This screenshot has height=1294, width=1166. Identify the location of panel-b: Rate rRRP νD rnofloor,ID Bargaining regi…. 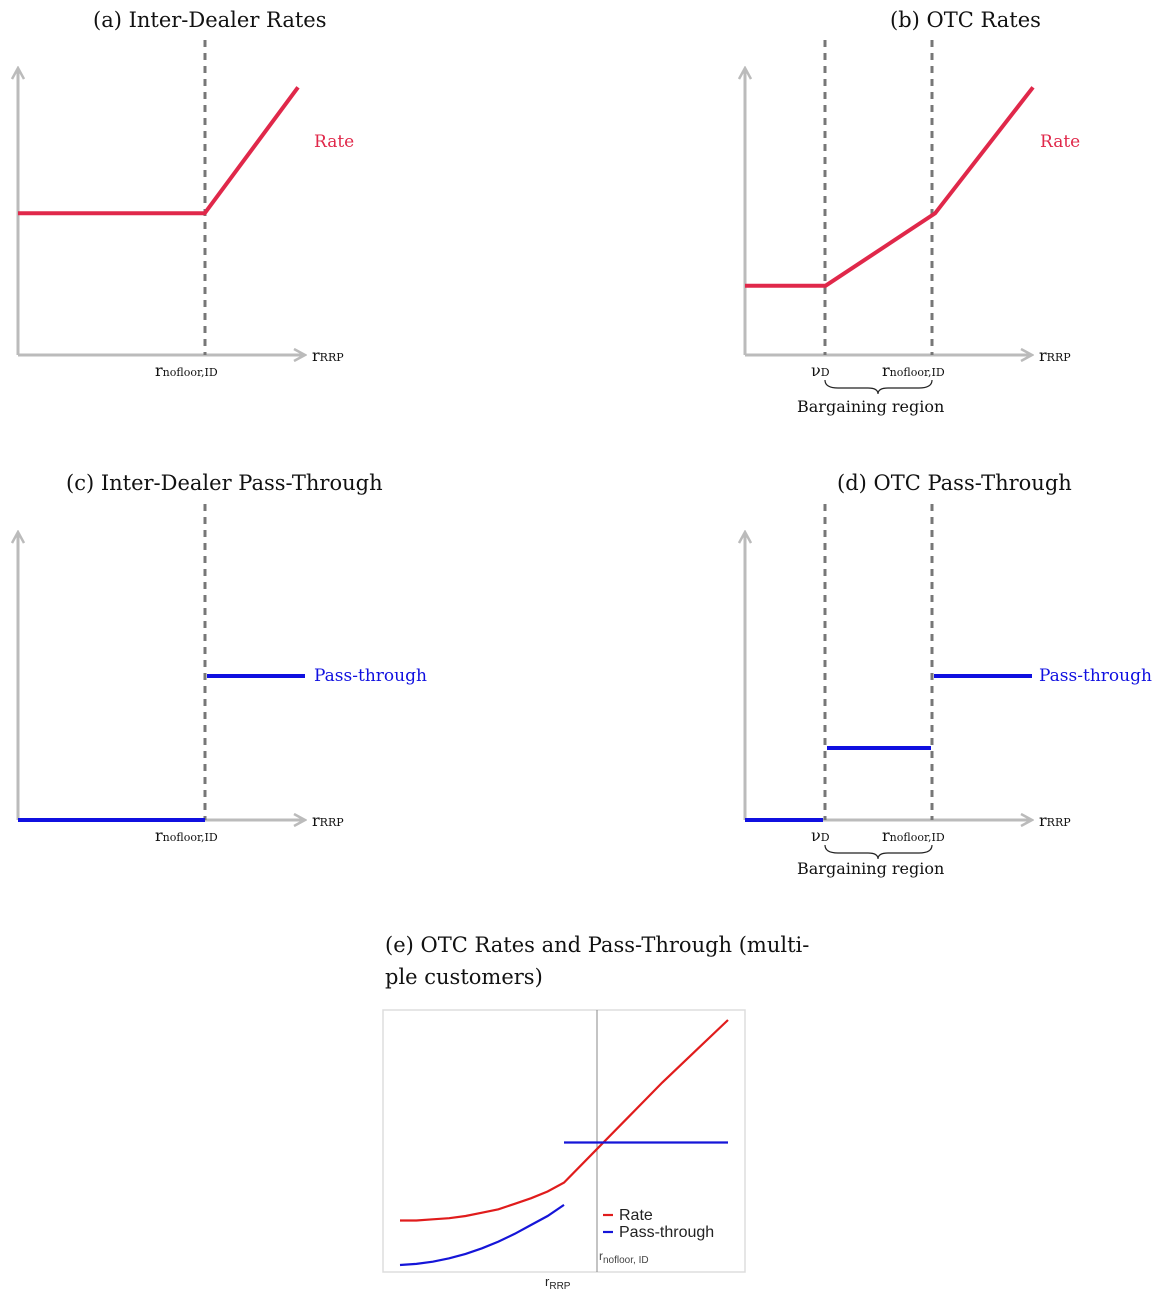
(912, 228).